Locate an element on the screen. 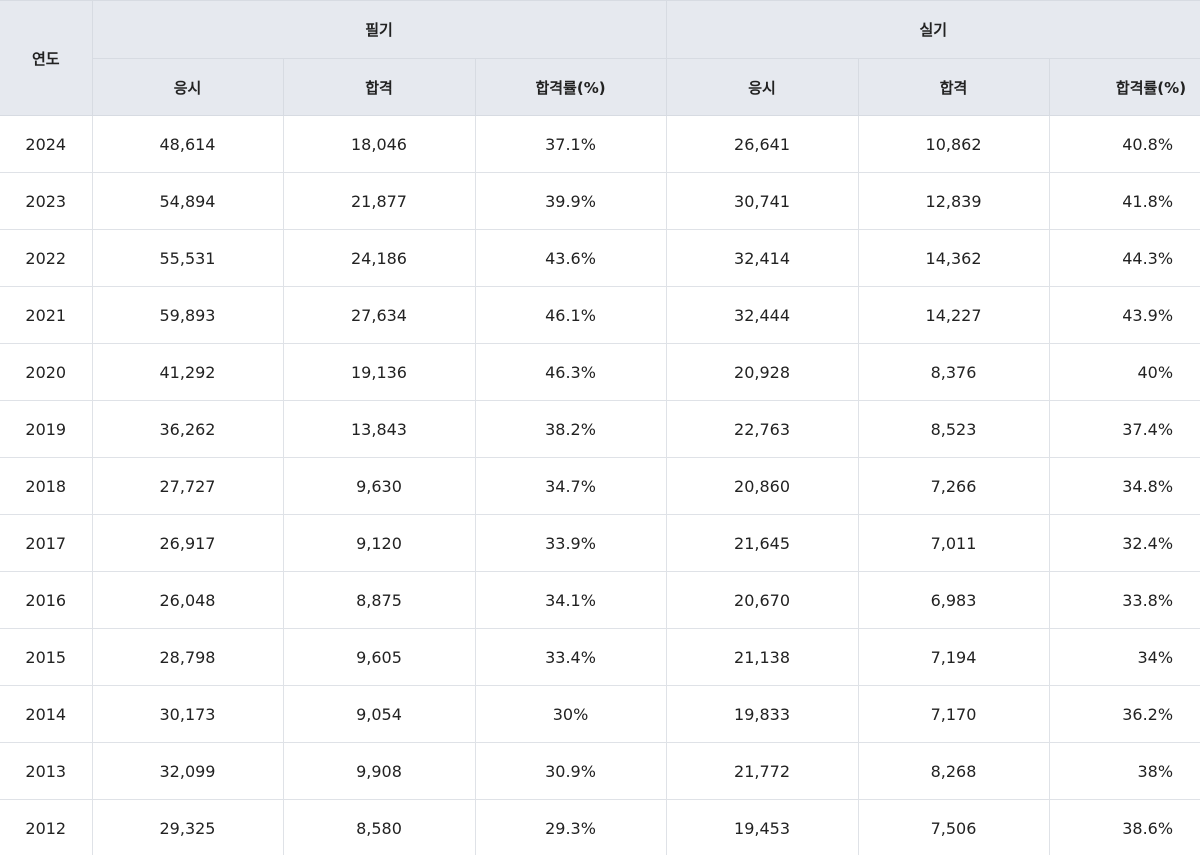 The height and width of the screenshot is (855, 1200). cell-practical-passed: 8,268 is located at coordinates (953, 771).